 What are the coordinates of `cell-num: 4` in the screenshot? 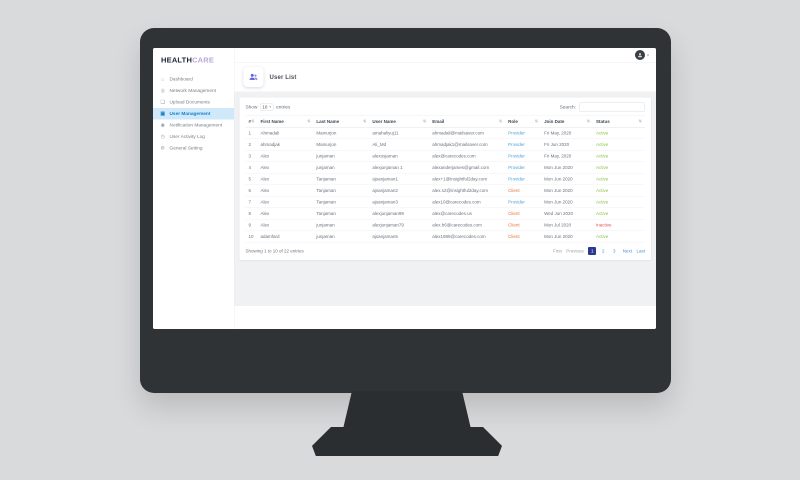 It's located at (251, 167).